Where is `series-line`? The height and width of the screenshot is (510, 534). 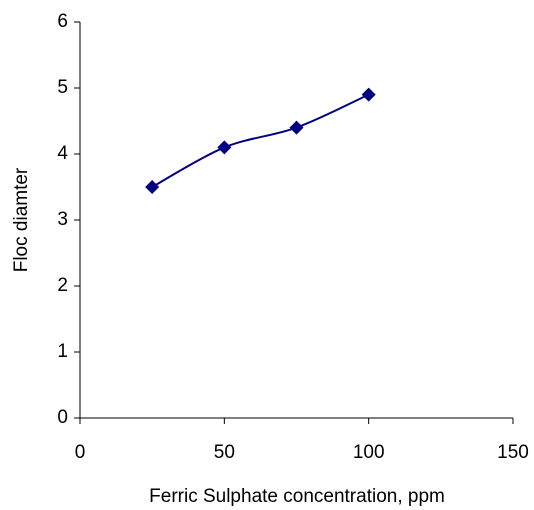 series-line is located at coordinates (260, 140).